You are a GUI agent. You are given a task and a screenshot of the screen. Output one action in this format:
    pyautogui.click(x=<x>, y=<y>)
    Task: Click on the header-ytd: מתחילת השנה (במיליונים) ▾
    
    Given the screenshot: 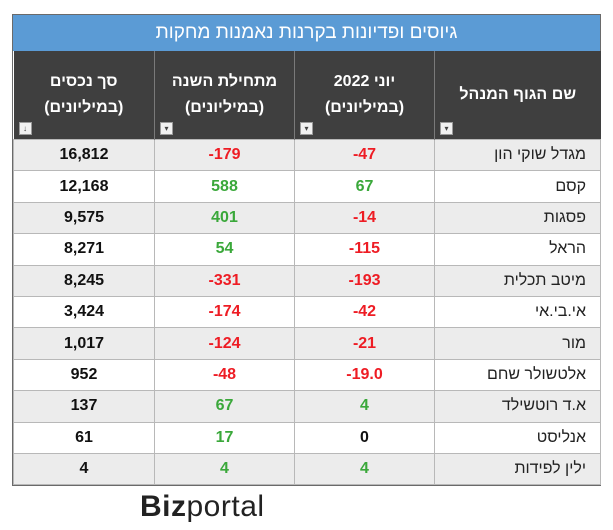 What is the action you would take?
    pyautogui.click(x=224, y=95)
    